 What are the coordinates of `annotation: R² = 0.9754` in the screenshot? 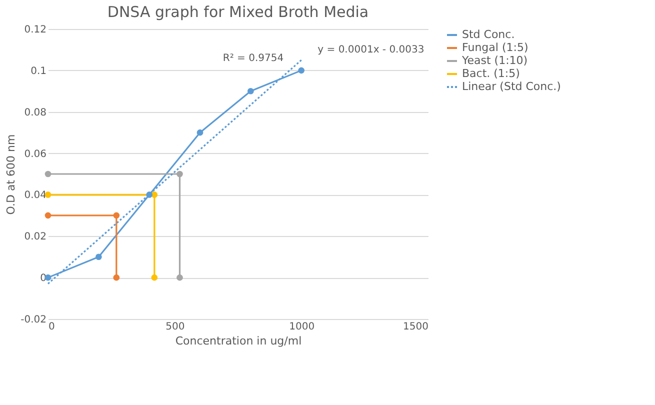 It's located at (253, 58).